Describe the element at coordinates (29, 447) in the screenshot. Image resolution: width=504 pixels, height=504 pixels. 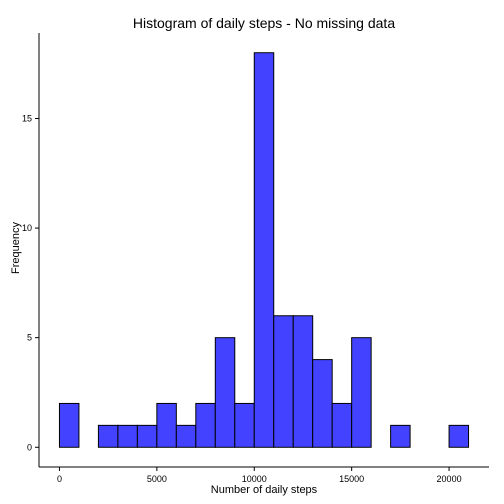
I see `y-tick-label-0: 0` at that location.